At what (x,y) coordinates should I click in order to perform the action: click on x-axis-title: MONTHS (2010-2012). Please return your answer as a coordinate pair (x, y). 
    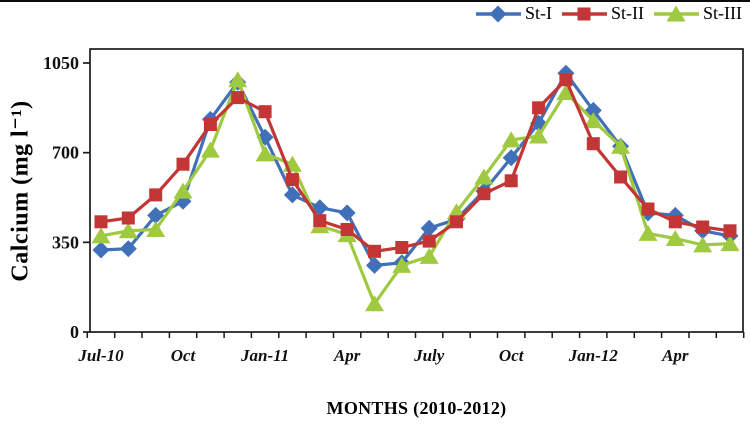
    Looking at the image, I should click on (416, 408).